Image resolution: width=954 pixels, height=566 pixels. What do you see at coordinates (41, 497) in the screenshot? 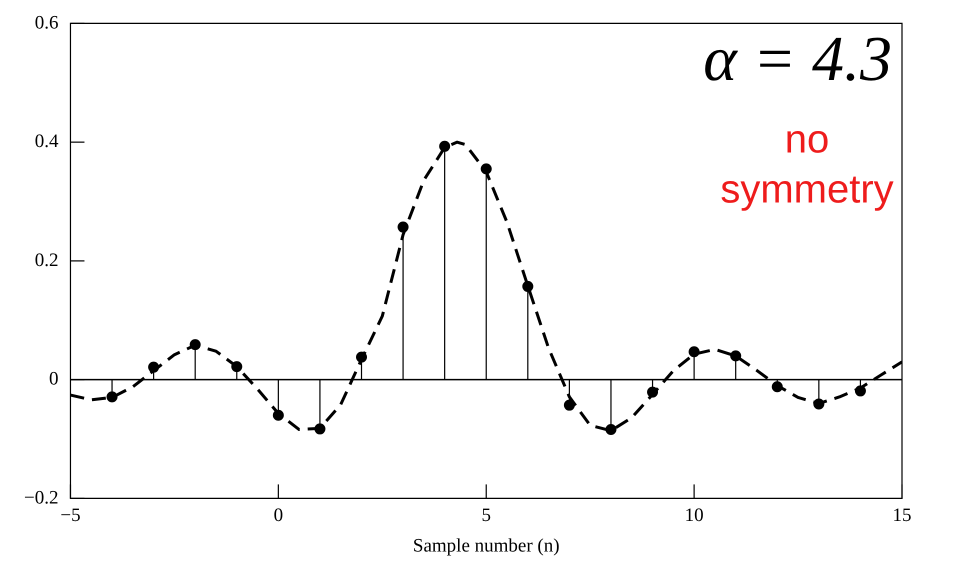
I see `y-tick-label: −0.2` at bounding box center [41, 497].